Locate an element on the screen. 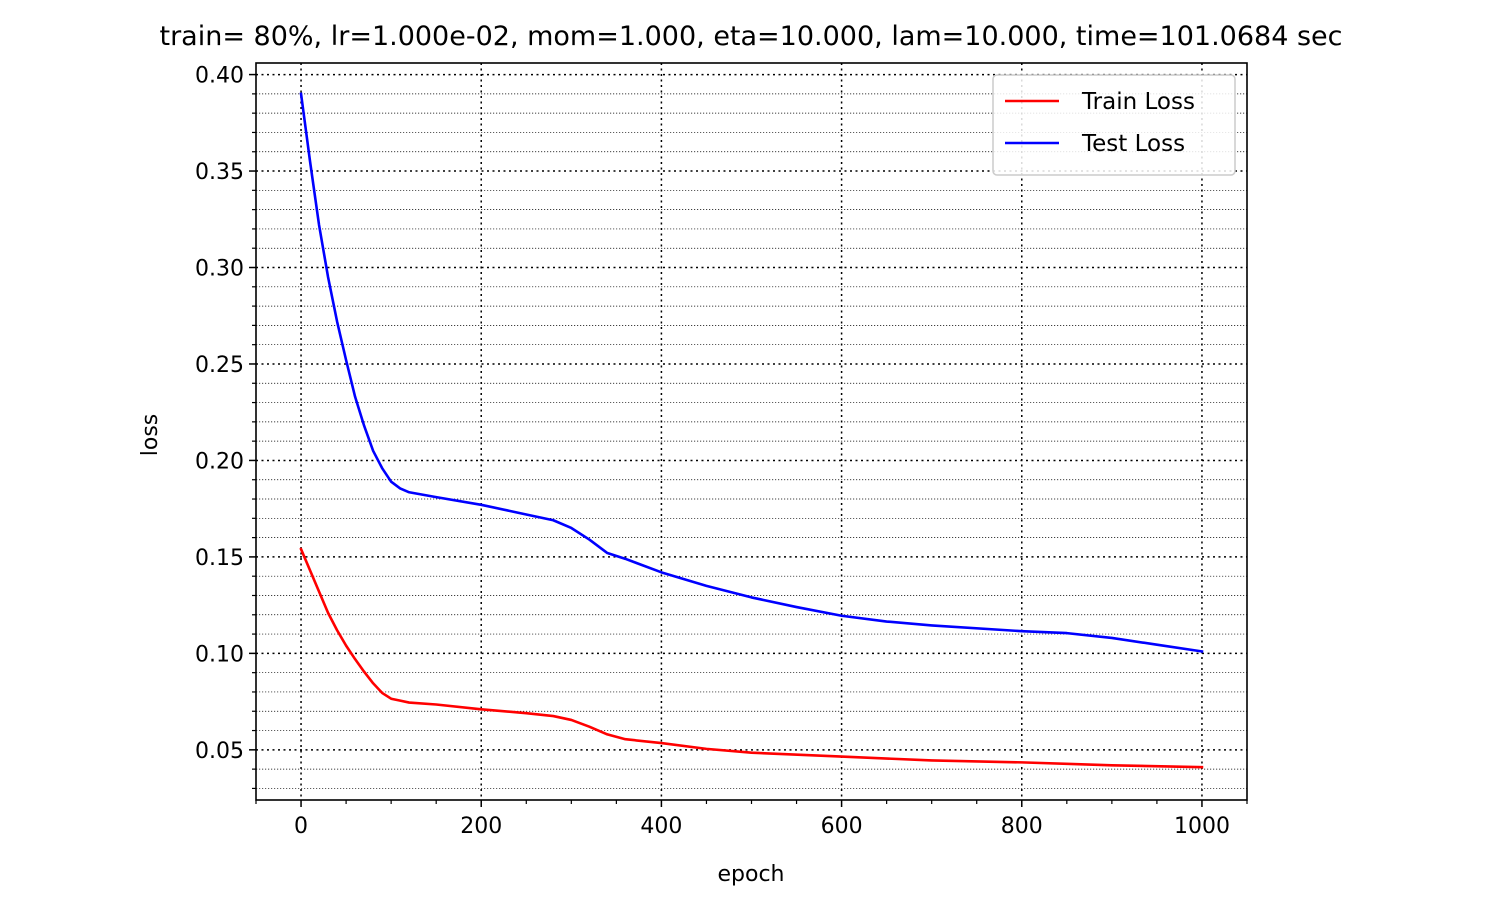 The height and width of the screenshot is (908, 1503). y-axis-label: loss is located at coordinates (150, 435).